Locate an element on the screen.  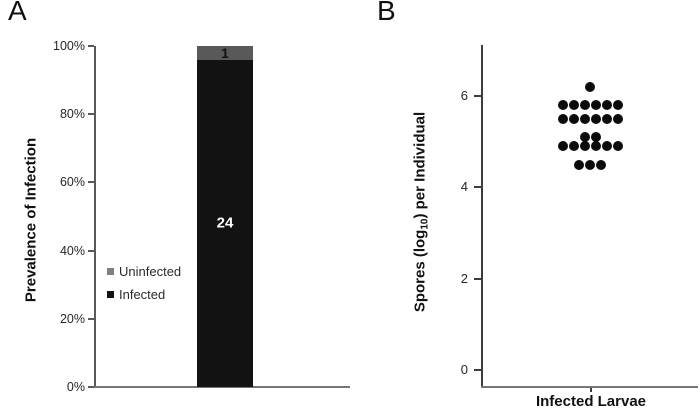
y-tick-label: 2 is located at coordinates (464, 278).